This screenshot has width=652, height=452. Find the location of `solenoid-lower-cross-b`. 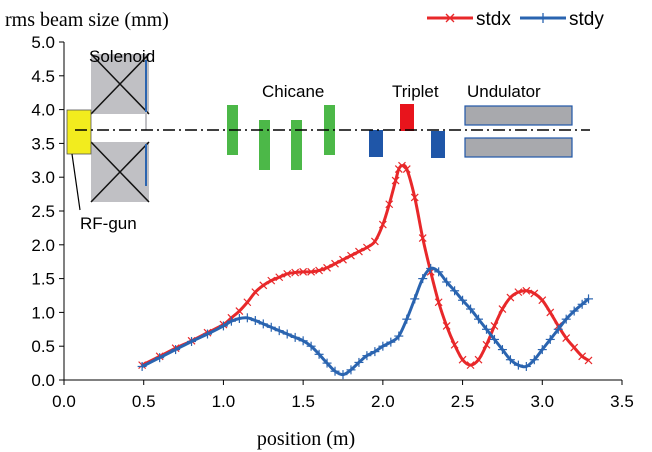

solenoid-lower-cross-b is located at coordinates (120, 172).